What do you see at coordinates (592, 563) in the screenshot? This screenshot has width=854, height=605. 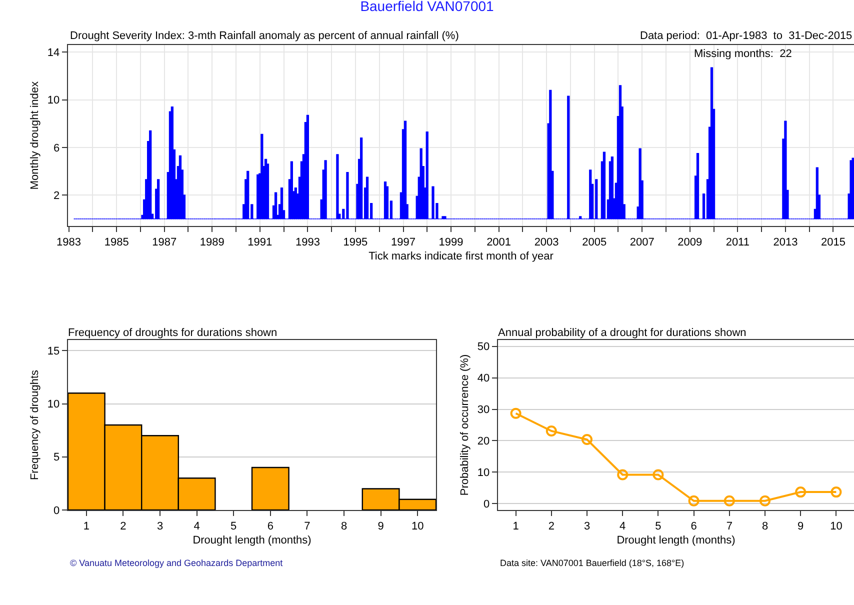 I see `text: Data site: VAN07001 Bauerfield (18°S, 168°E)` at bounding box center [592, 563].